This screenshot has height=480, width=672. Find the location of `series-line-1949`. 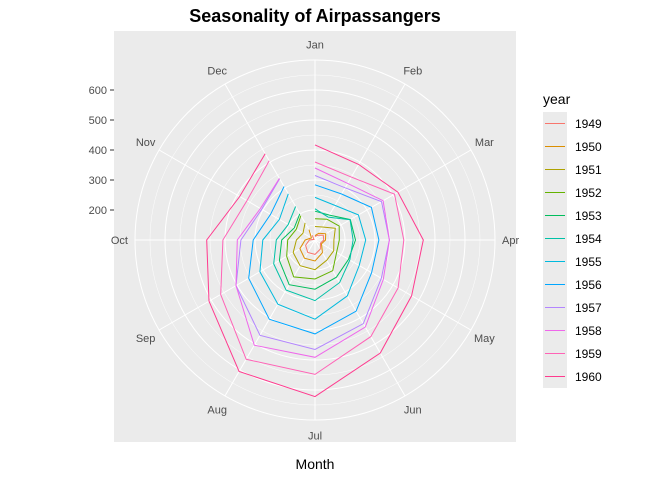

series-line-1949 is located at coordinates (315, 244).